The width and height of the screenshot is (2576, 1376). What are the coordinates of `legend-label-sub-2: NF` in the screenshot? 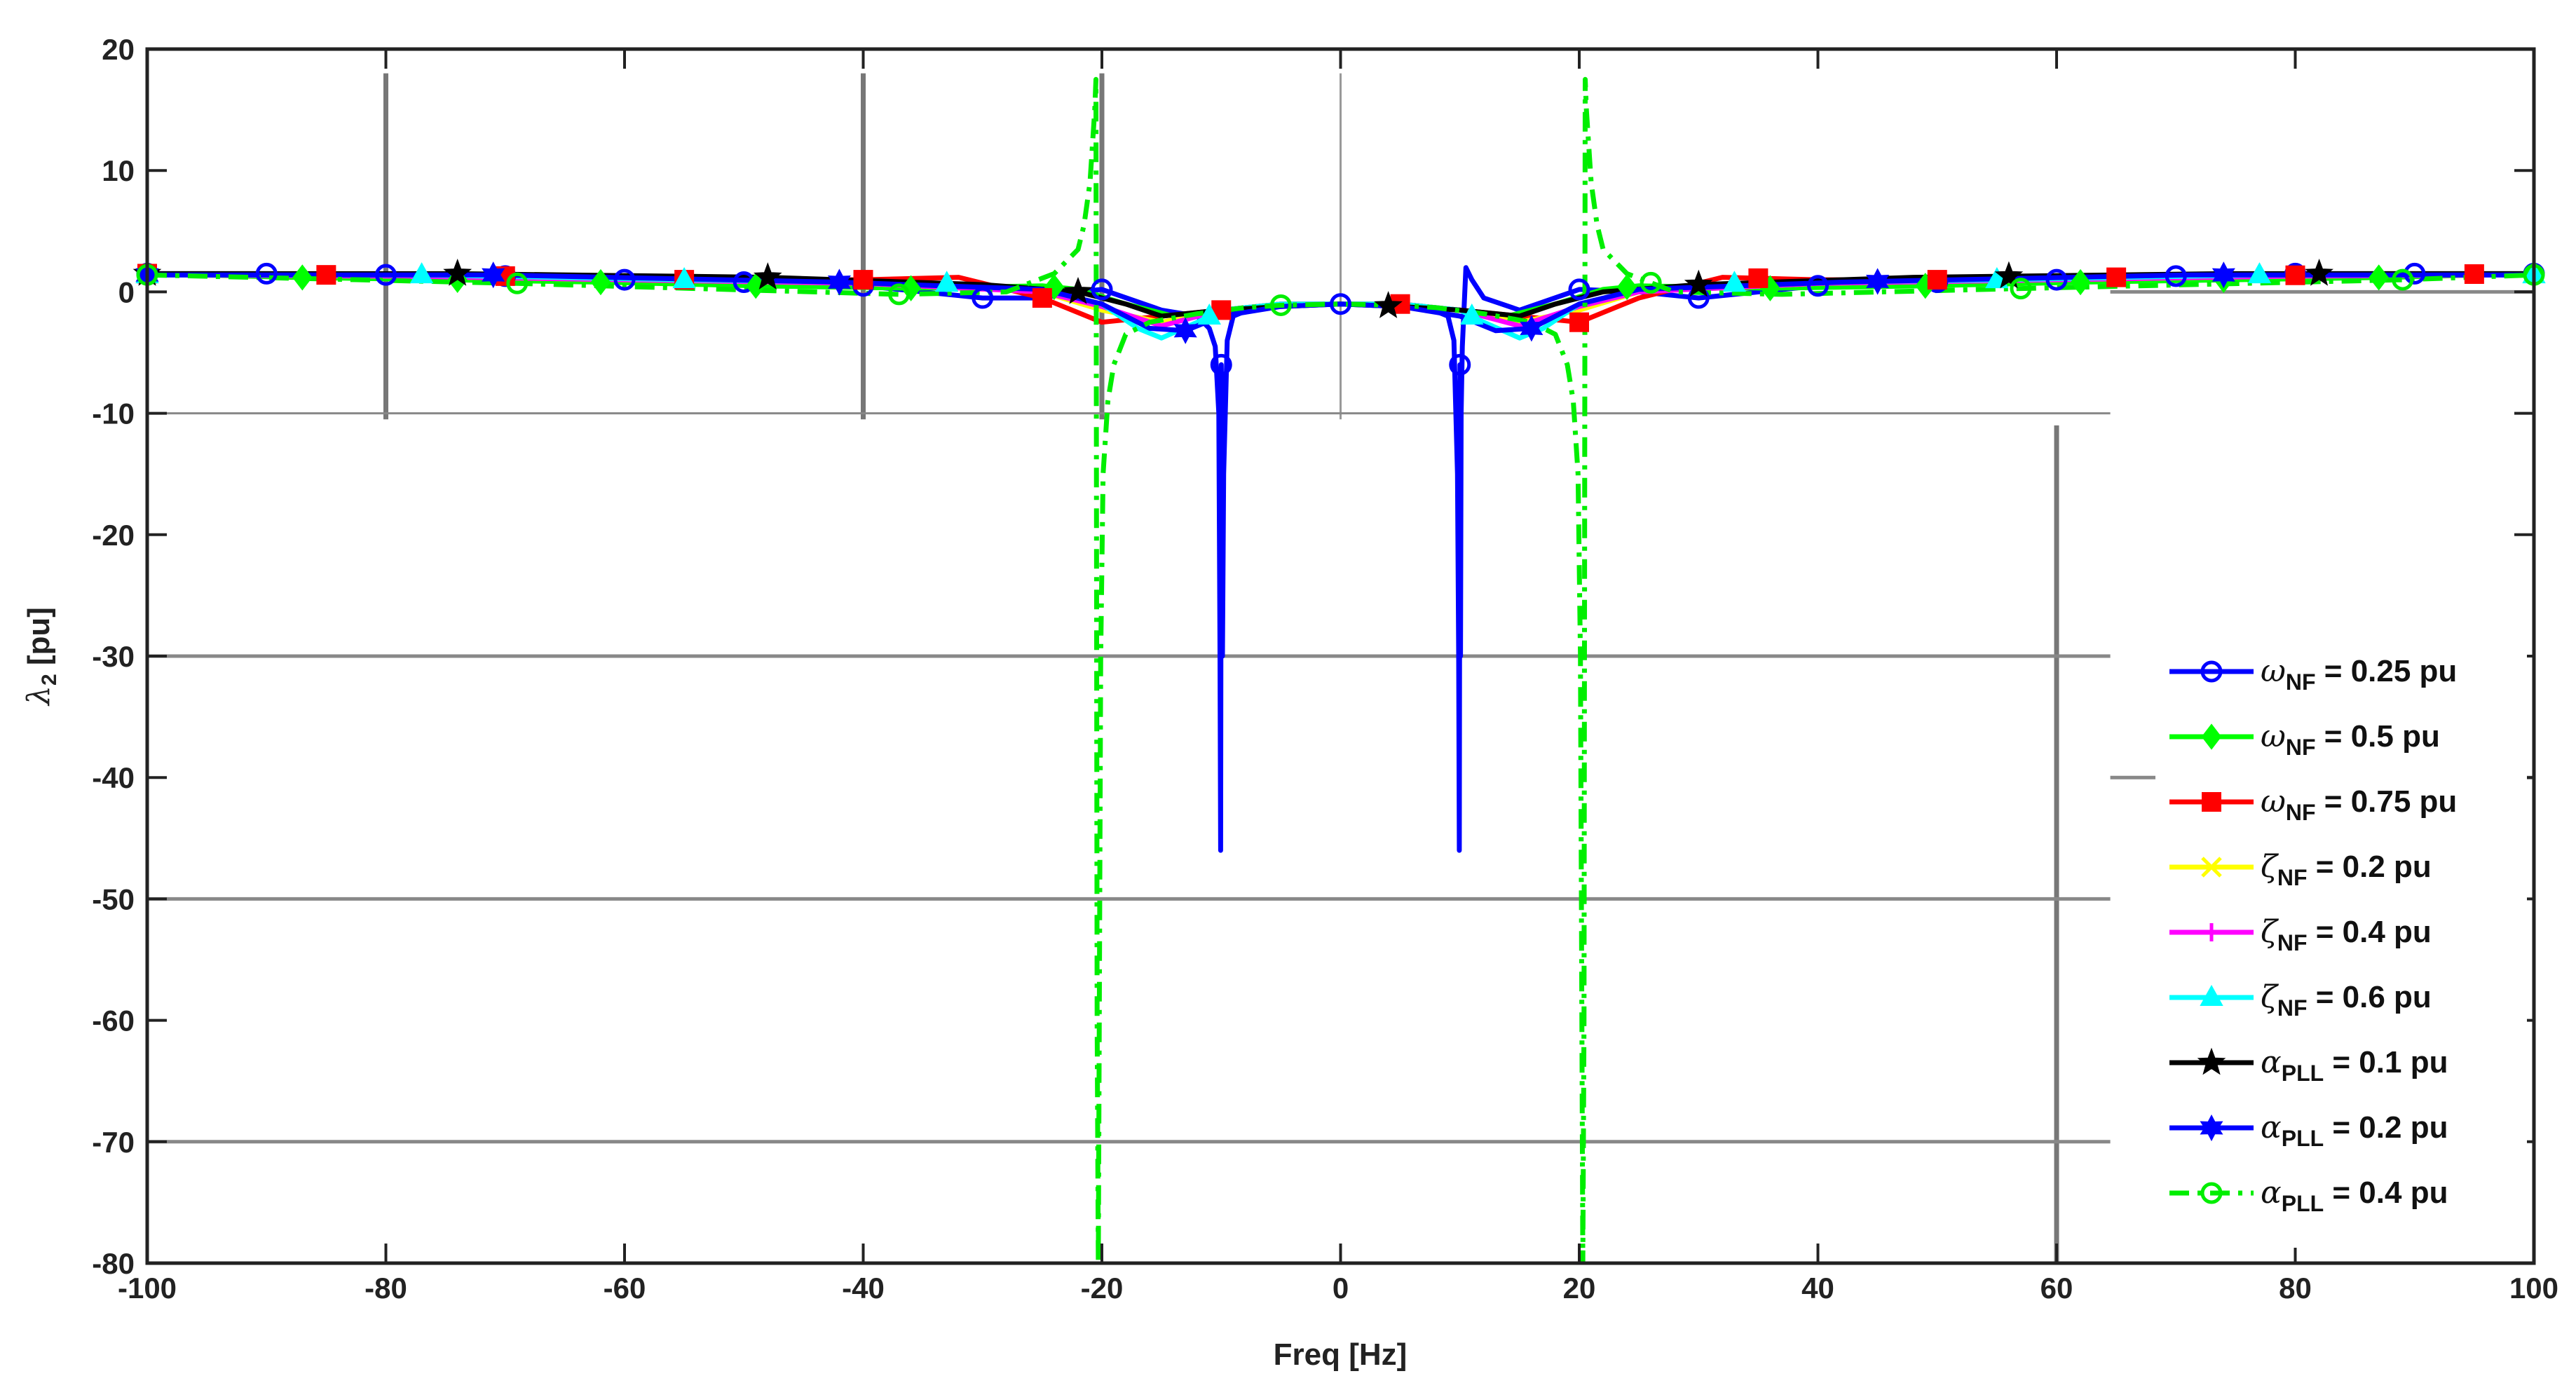 It's located at (2301, 813).